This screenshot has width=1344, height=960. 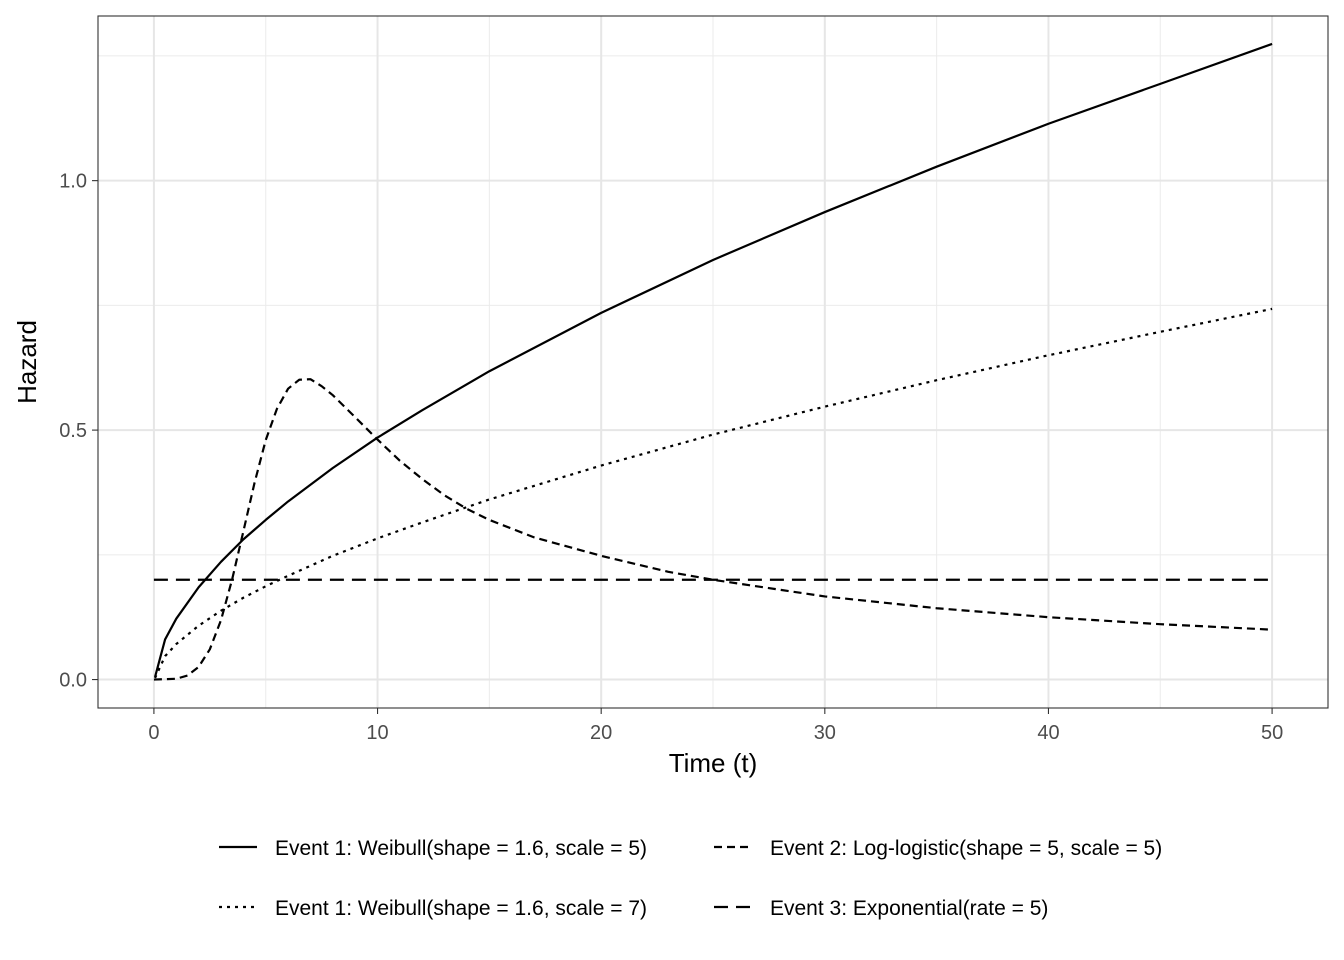 I want to click on x-tick-label: 40, so click(x=1048, y=733).